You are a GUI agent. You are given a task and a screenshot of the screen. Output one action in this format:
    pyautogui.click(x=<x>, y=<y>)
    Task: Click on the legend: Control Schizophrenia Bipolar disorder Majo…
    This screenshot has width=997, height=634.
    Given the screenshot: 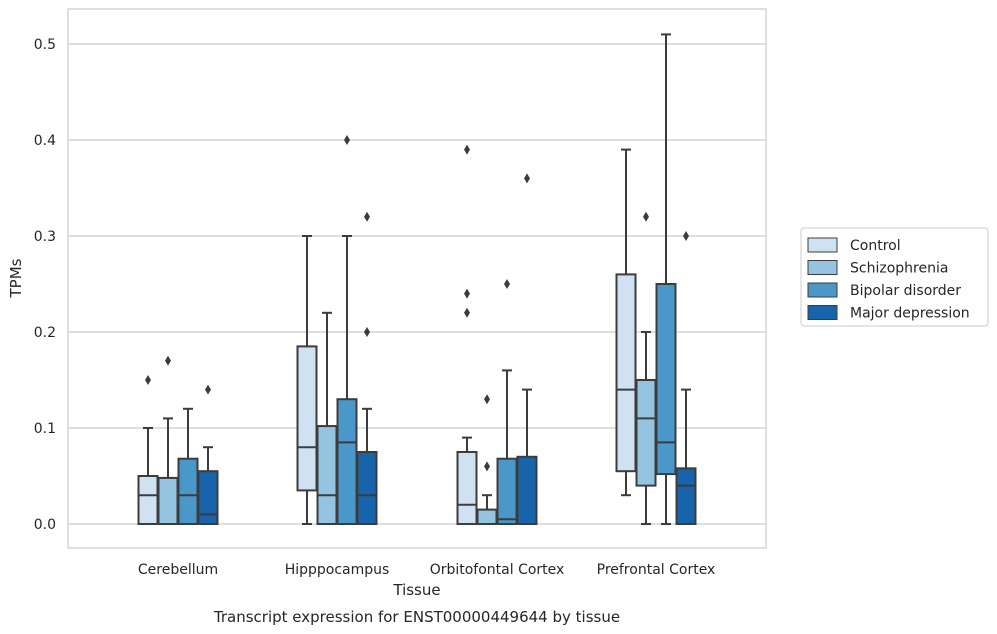 What is the action you would take?
    pyautogui.click(x=894, y=277)
    